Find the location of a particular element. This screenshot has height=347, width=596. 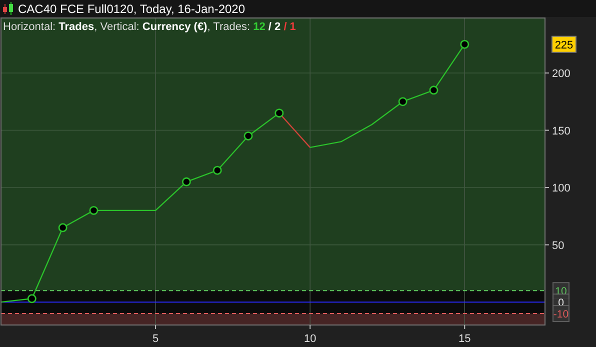

text: 225 is located at coordinates (564, 45).